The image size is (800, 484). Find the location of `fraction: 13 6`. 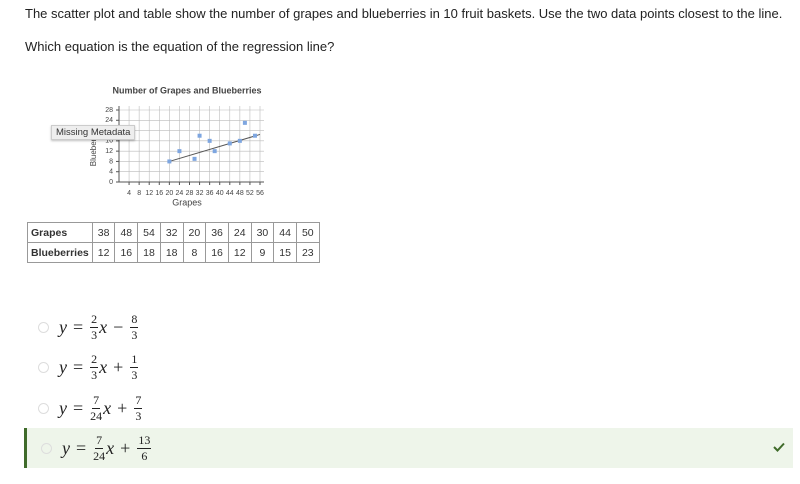

fraction: 13 6 is located at coordinates (144, 448).